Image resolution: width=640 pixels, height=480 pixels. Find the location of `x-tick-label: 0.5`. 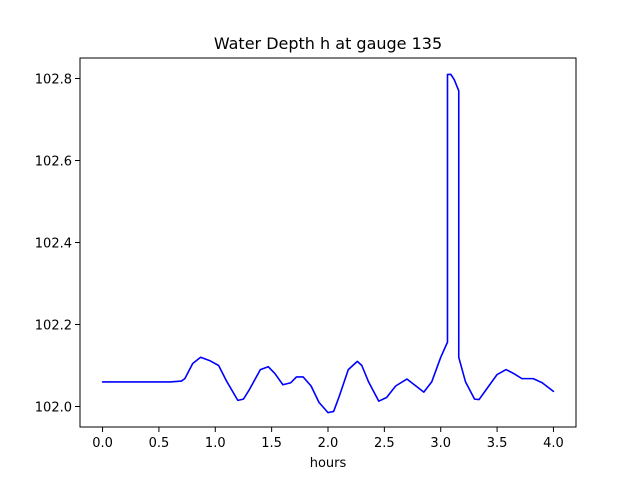

x-tick-label: 0.5 is located at coordinates (159, 443).